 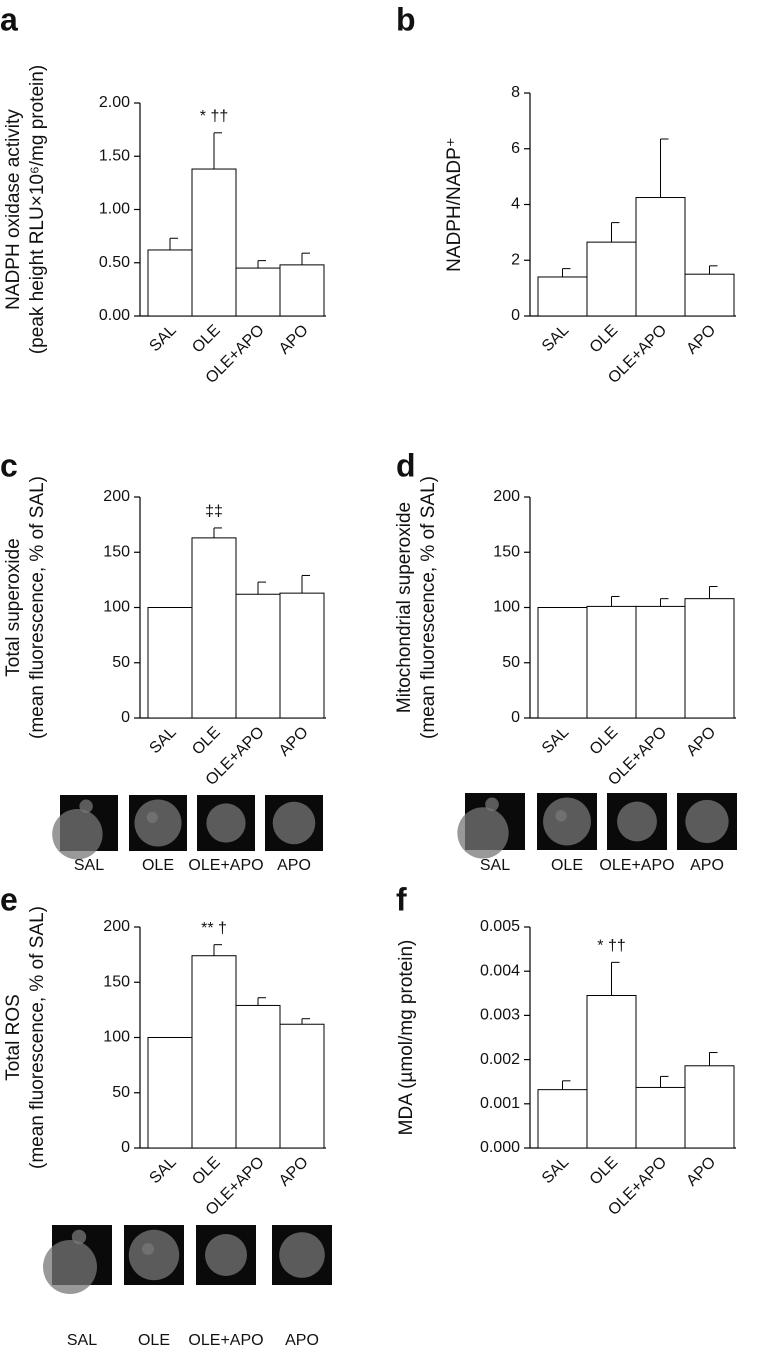 I want to click on y-tick-label: 0.004, so click(x=500, y=970).